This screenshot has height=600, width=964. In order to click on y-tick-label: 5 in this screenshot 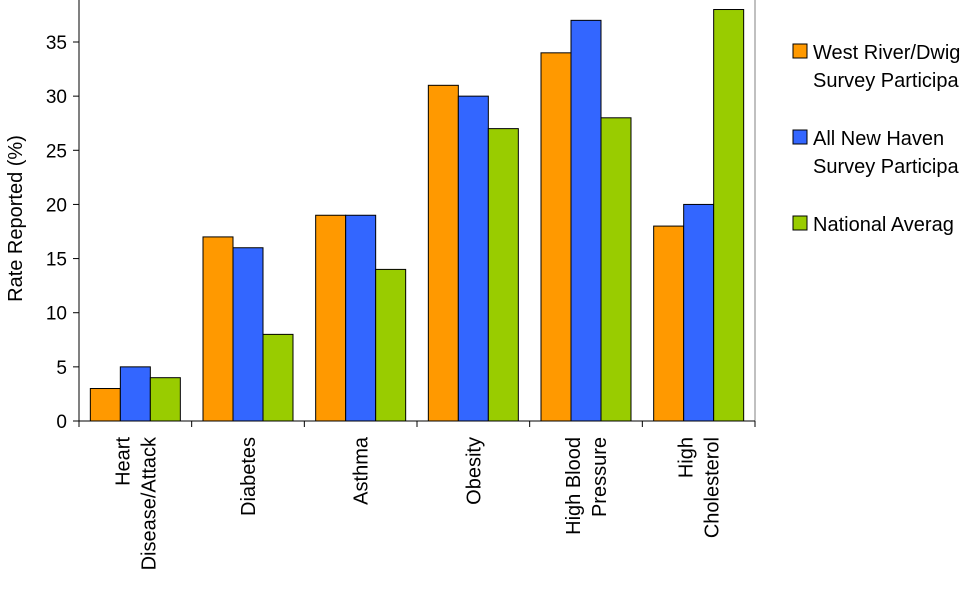, I will do `click(61, 368)`.